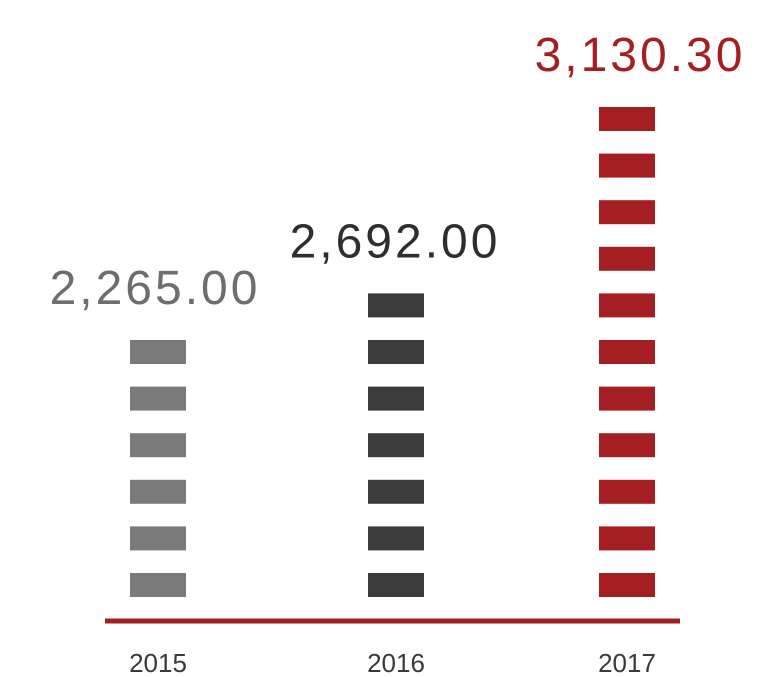 The image size is (780, 677). What do you see at coordinates (640, 55) in the screenshot?
I see `value-label-2017: 3,130.30` at bounding box center [640, 55].